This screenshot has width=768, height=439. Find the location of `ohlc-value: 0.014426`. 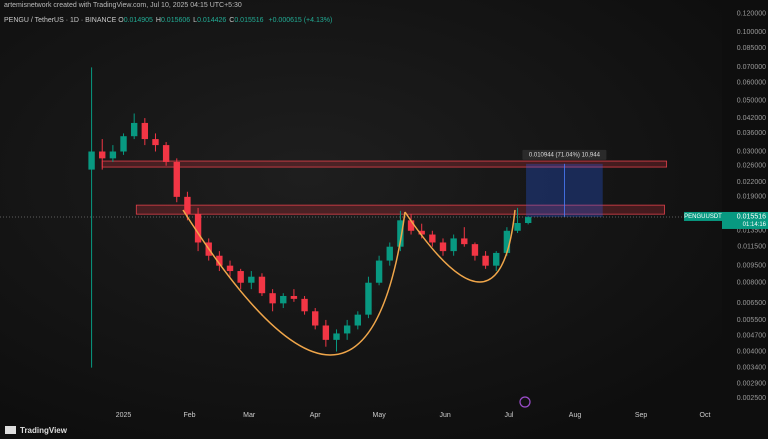

ohlc-value: 0.014426 is located at coordinates (212, 20).